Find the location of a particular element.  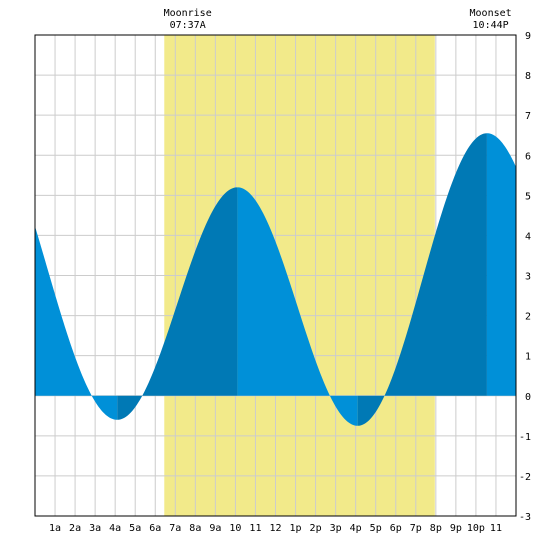

x-tick-label: 3p is located at coordinates (336, 528).